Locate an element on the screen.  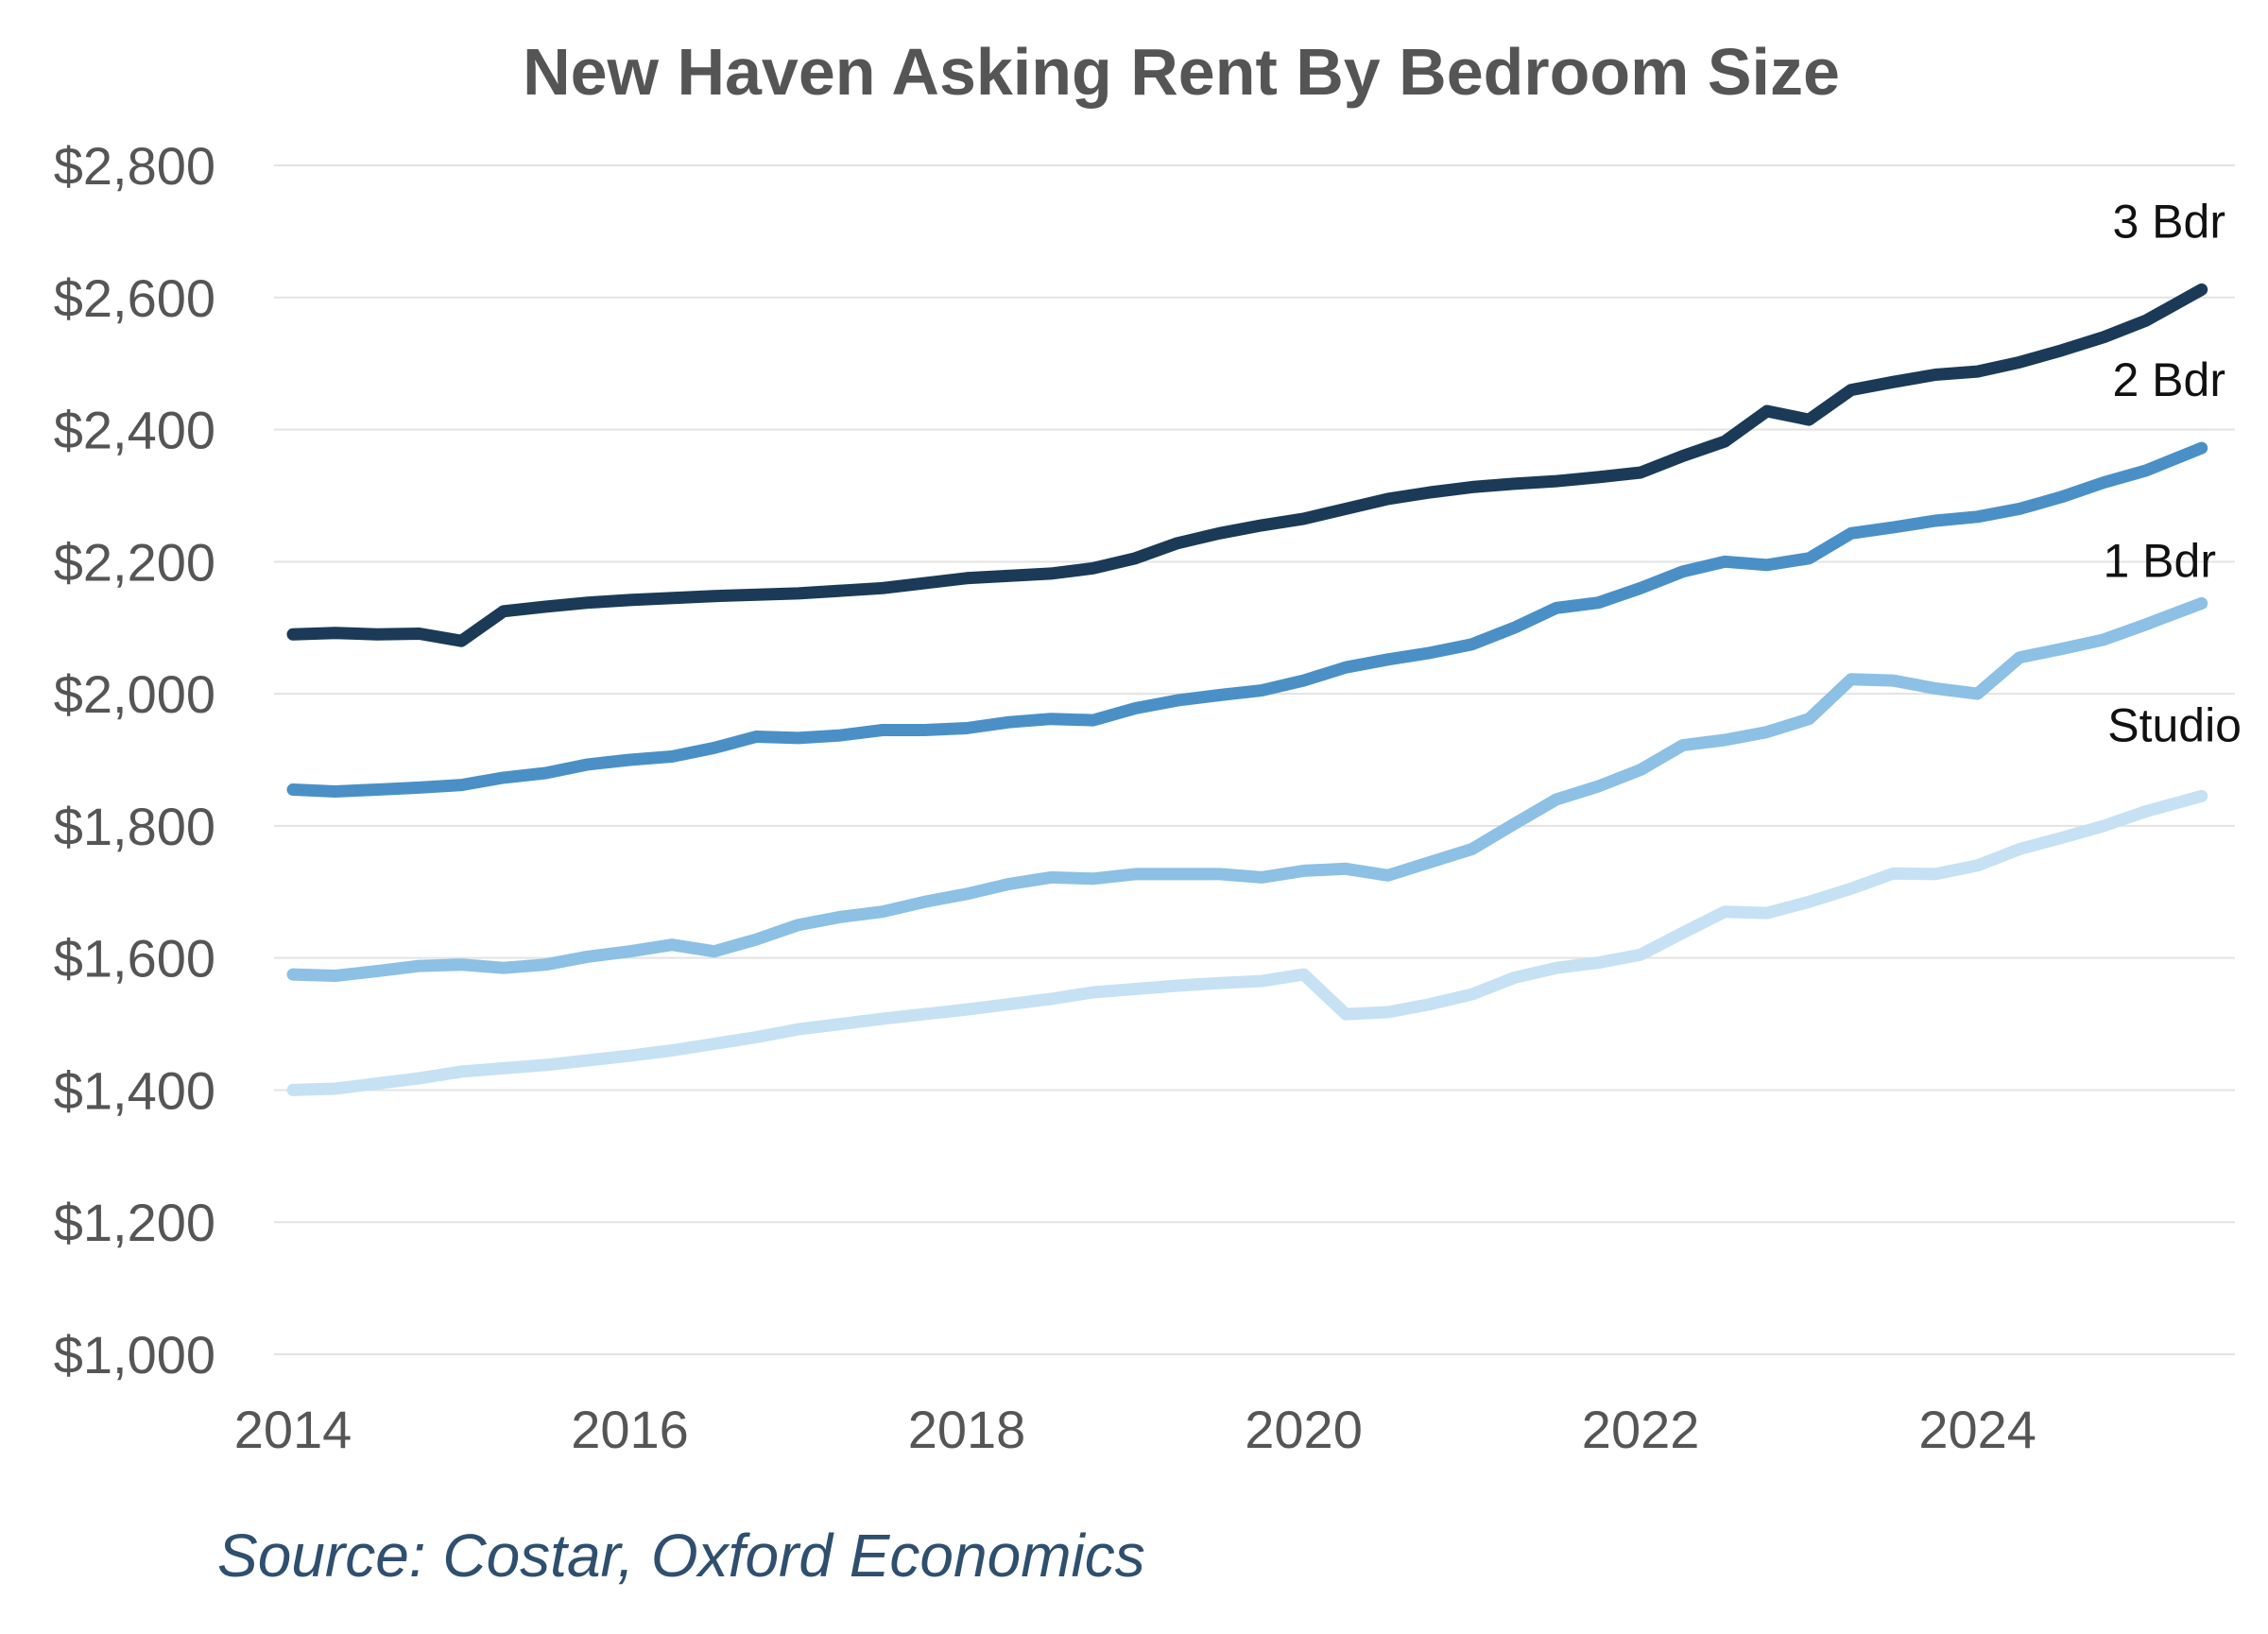
x-tick-label: 2014 is located at coordinates (293, 1430).